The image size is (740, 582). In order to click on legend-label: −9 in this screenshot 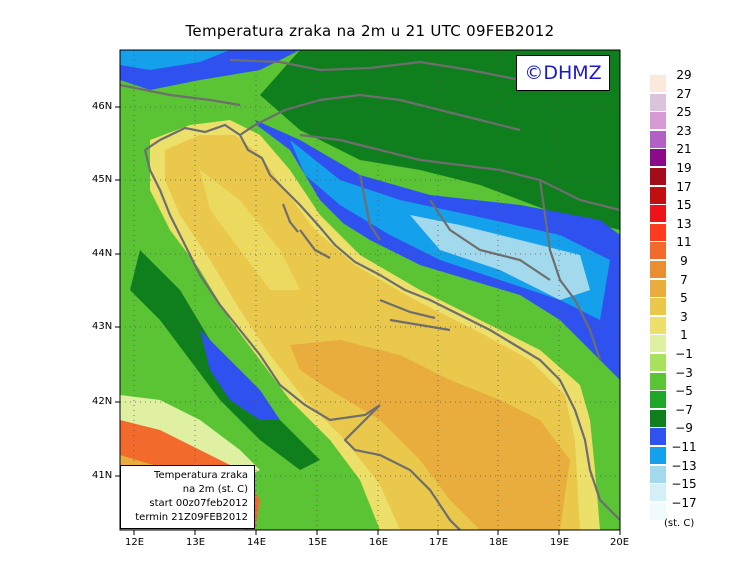, I will do `click(684, 428)`.